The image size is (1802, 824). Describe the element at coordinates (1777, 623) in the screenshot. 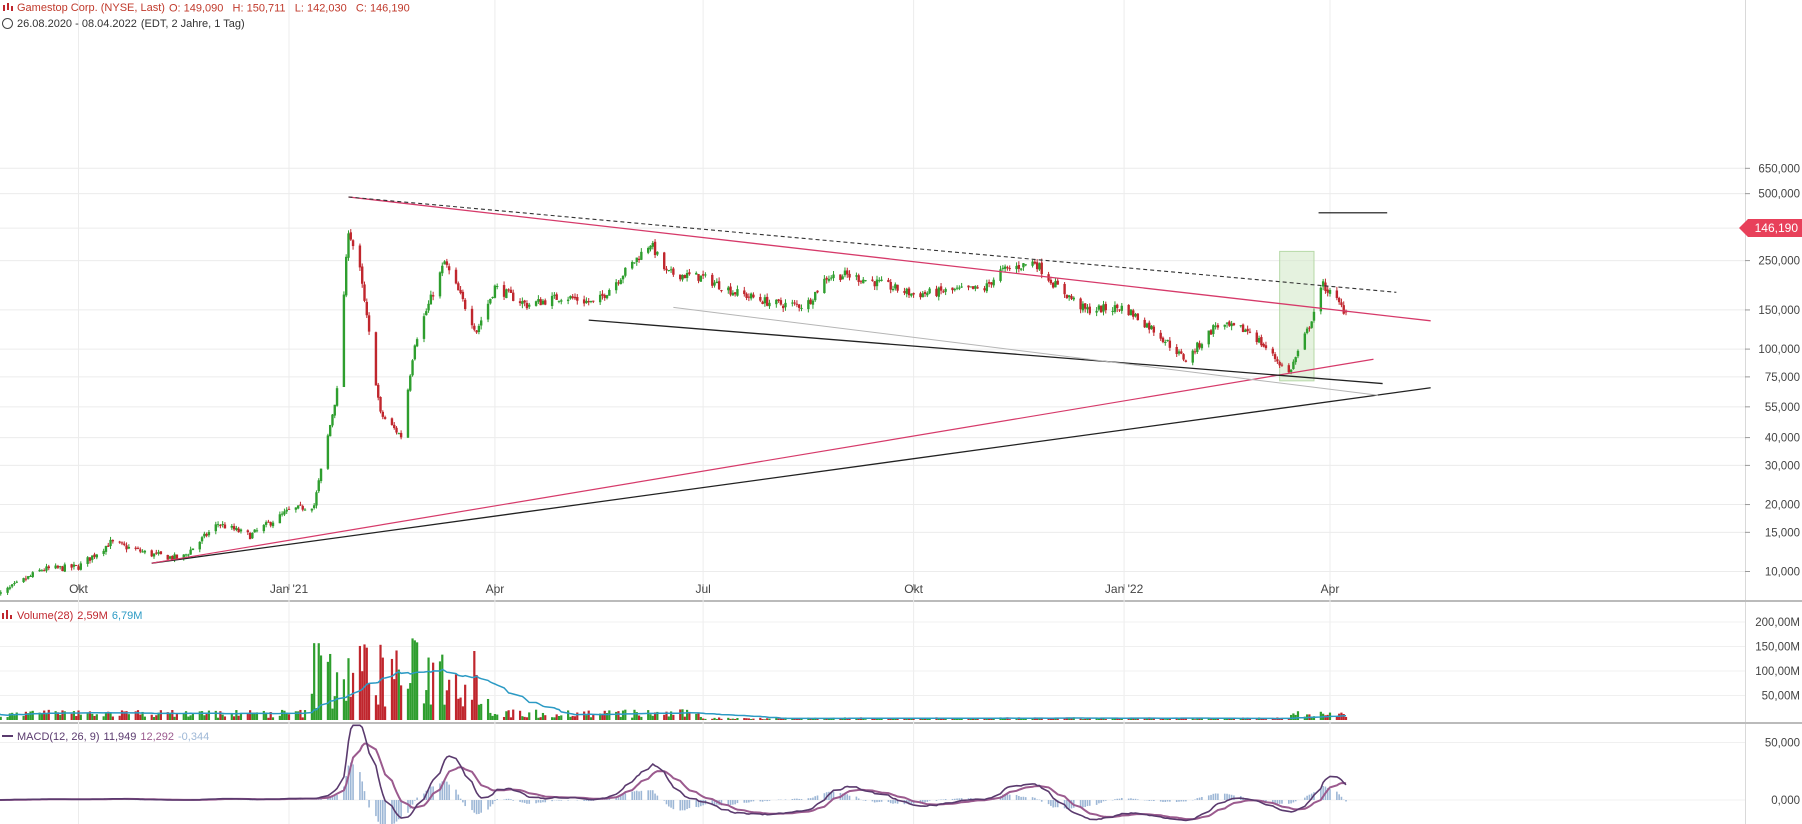

I see `volume-tick-label: 200,00M` at that location.